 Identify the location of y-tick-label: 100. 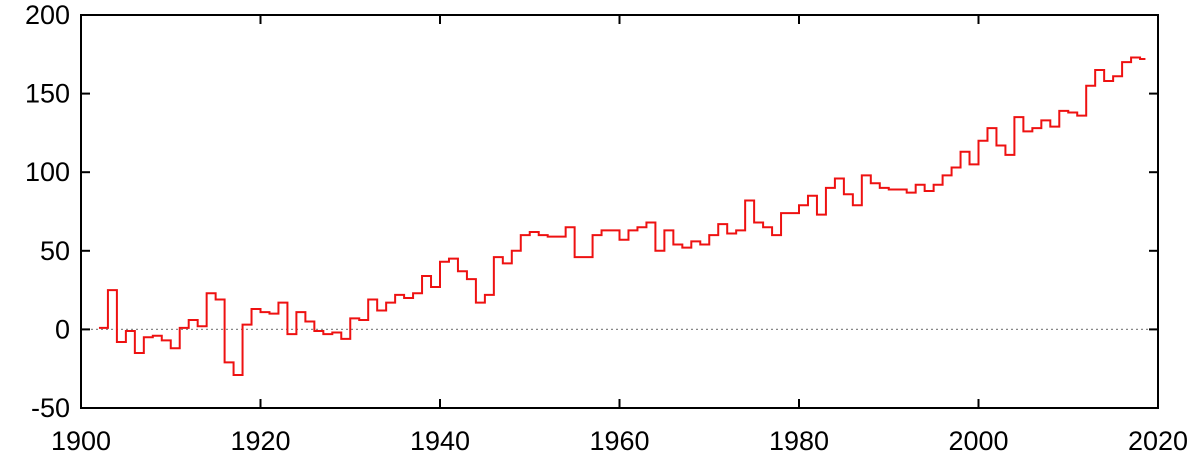
(47, 172).